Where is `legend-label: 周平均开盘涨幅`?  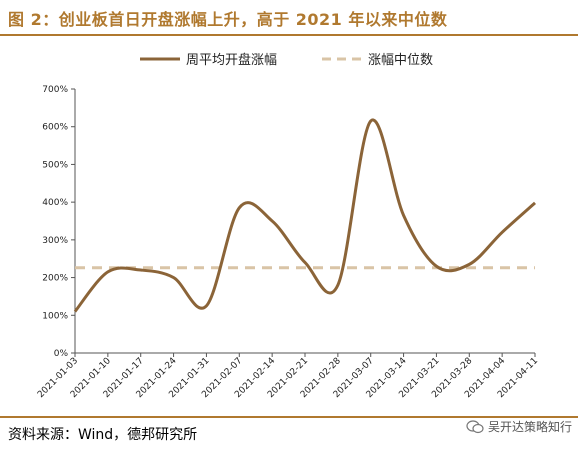
legend-label: 周平均开盘涨幅 is located at coordinates (231, 60).